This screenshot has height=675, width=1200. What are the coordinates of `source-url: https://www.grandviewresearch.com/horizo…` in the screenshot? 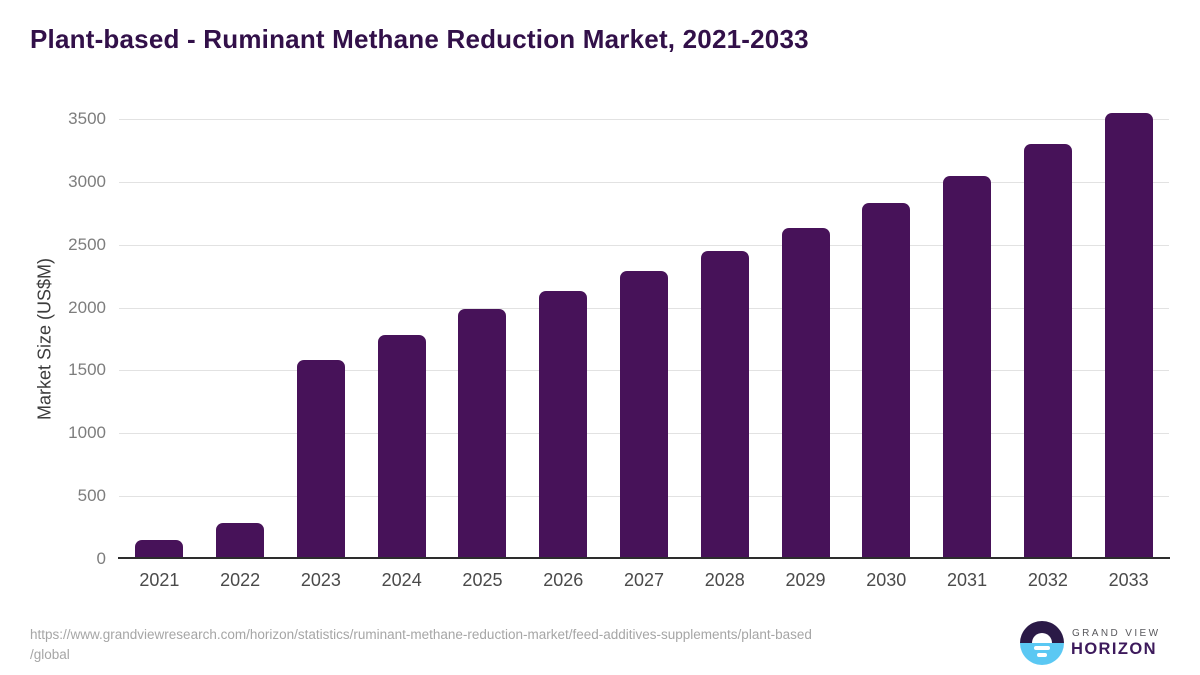 It's located at (505, 645).